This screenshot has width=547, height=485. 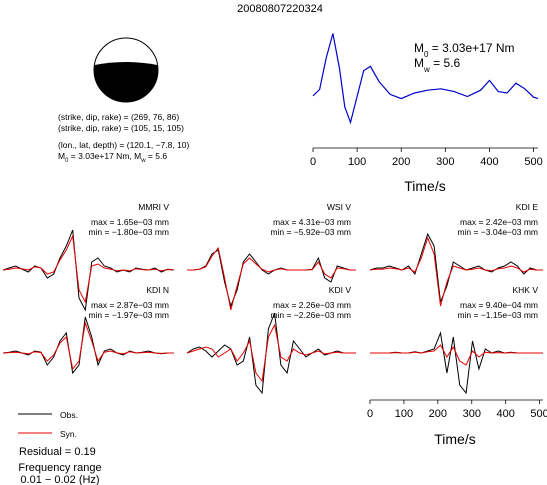 I want to click on figure-title: 20080807220324, so click(x=280, y=9).